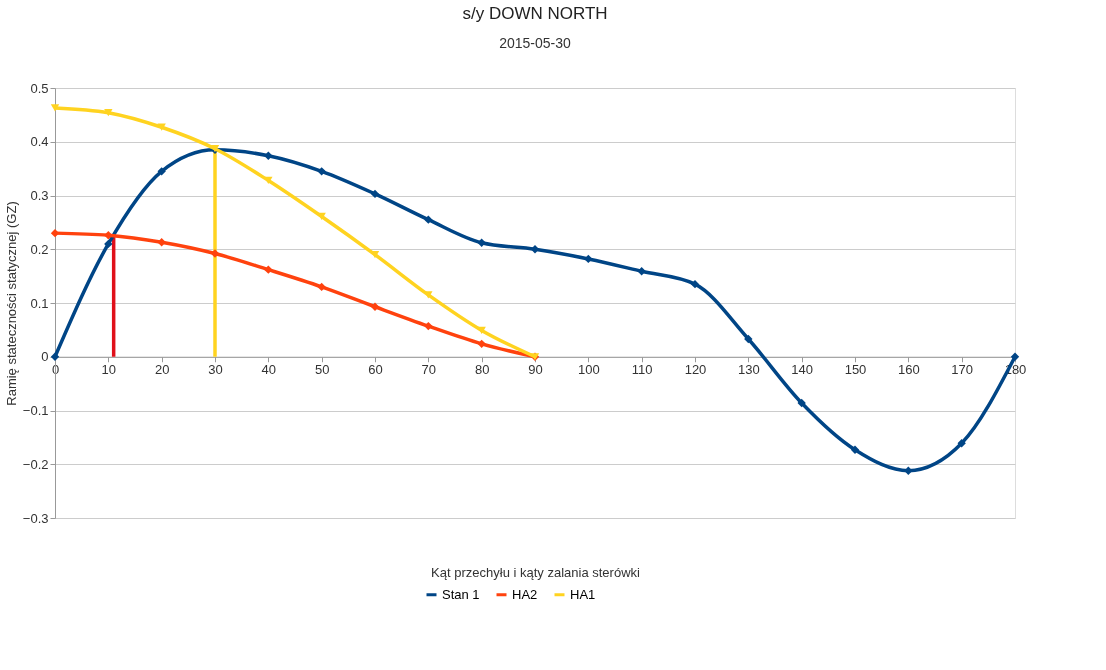  I want to click on x-tick-label: 30, so click(215, 370).